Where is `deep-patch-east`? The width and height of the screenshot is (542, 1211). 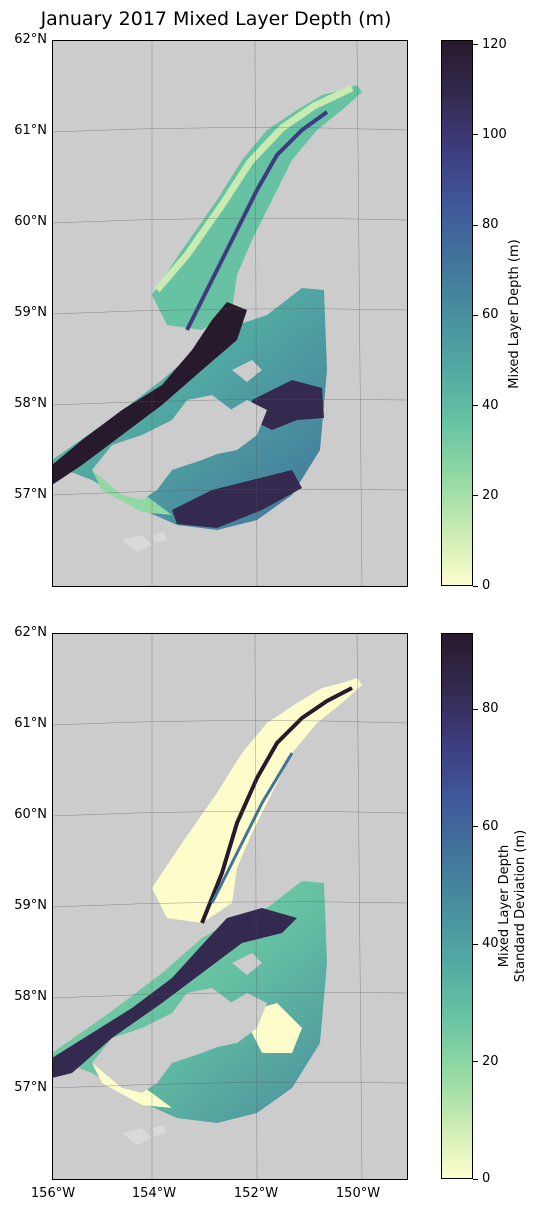 deep-patch-east is located at coordinates (288, 405).